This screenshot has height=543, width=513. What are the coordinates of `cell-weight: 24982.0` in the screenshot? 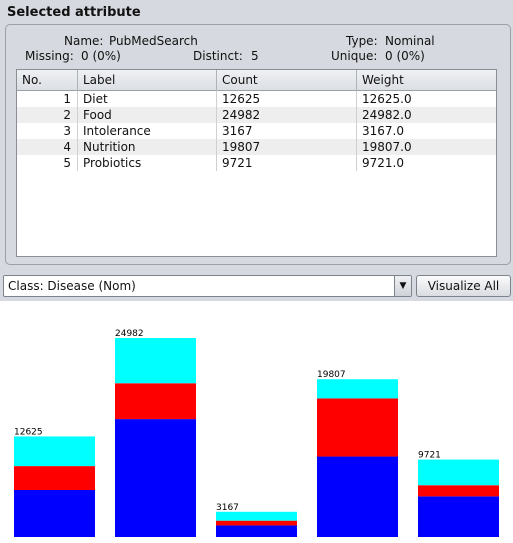 It's located at (387, 115).